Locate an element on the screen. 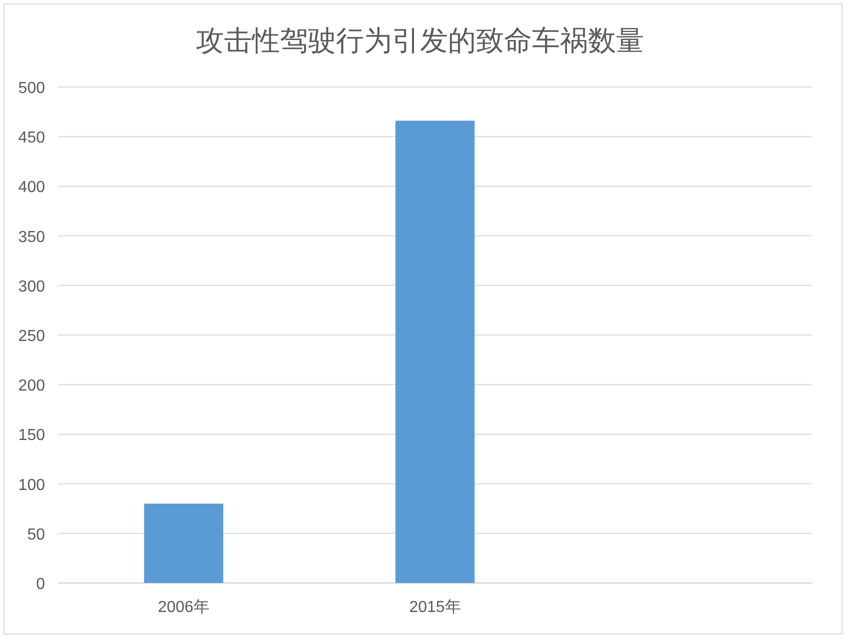 This screenshot has width=854, height=644. y-tick-label: 150 is located at coordinates (32, 435).